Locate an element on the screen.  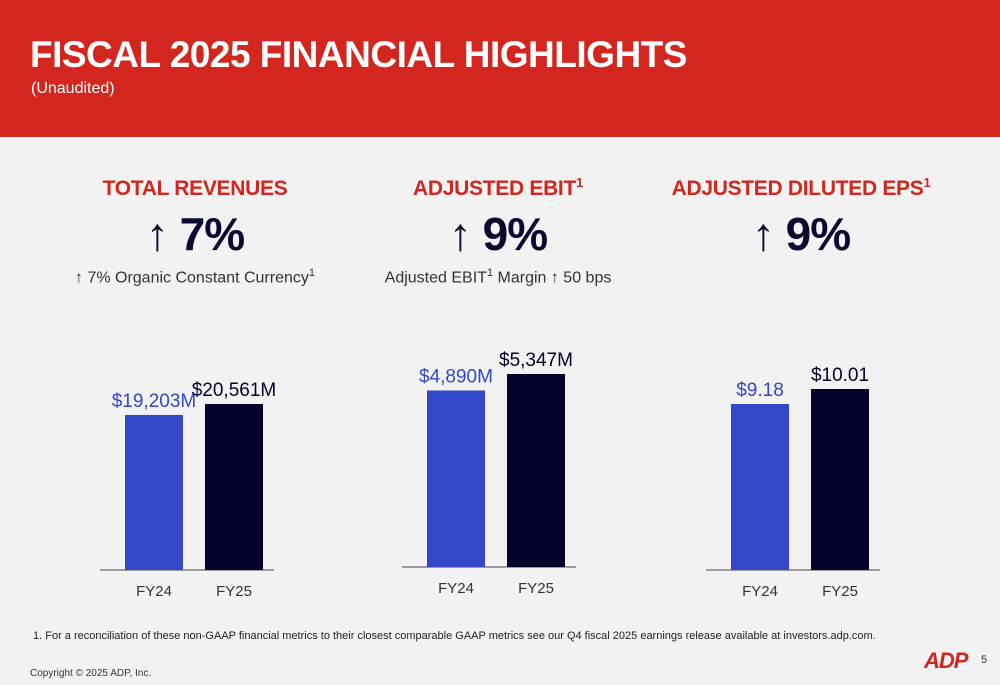
metric-note: ↑ 7% Organic Constant Currency1 is located at coordinates (194, 277).